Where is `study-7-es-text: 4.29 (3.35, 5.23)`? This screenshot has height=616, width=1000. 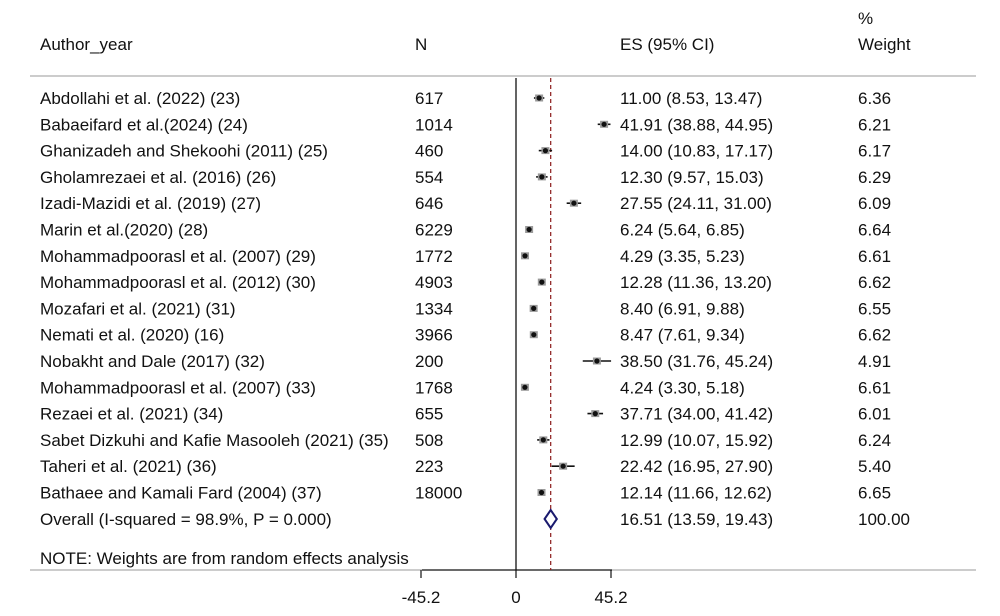 study-7-es-text: 4.29 (3.35, 5.23) is located at coordinates (682, 256).